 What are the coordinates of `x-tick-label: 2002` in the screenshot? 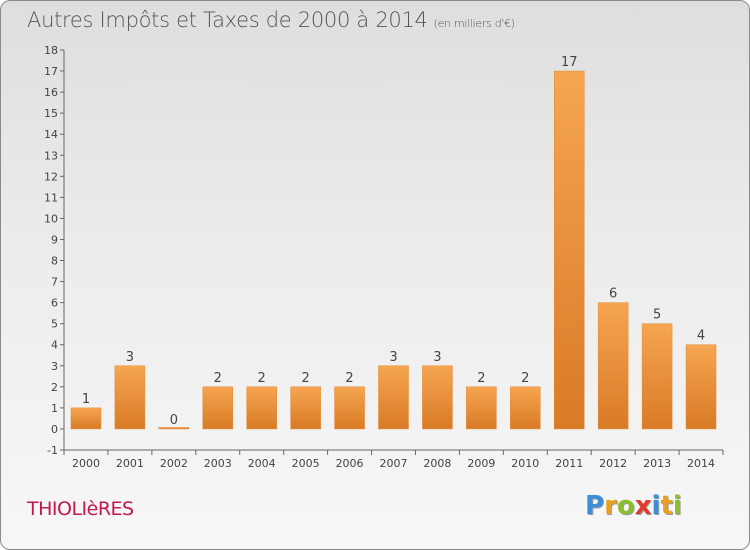 It's located at (174, 463).